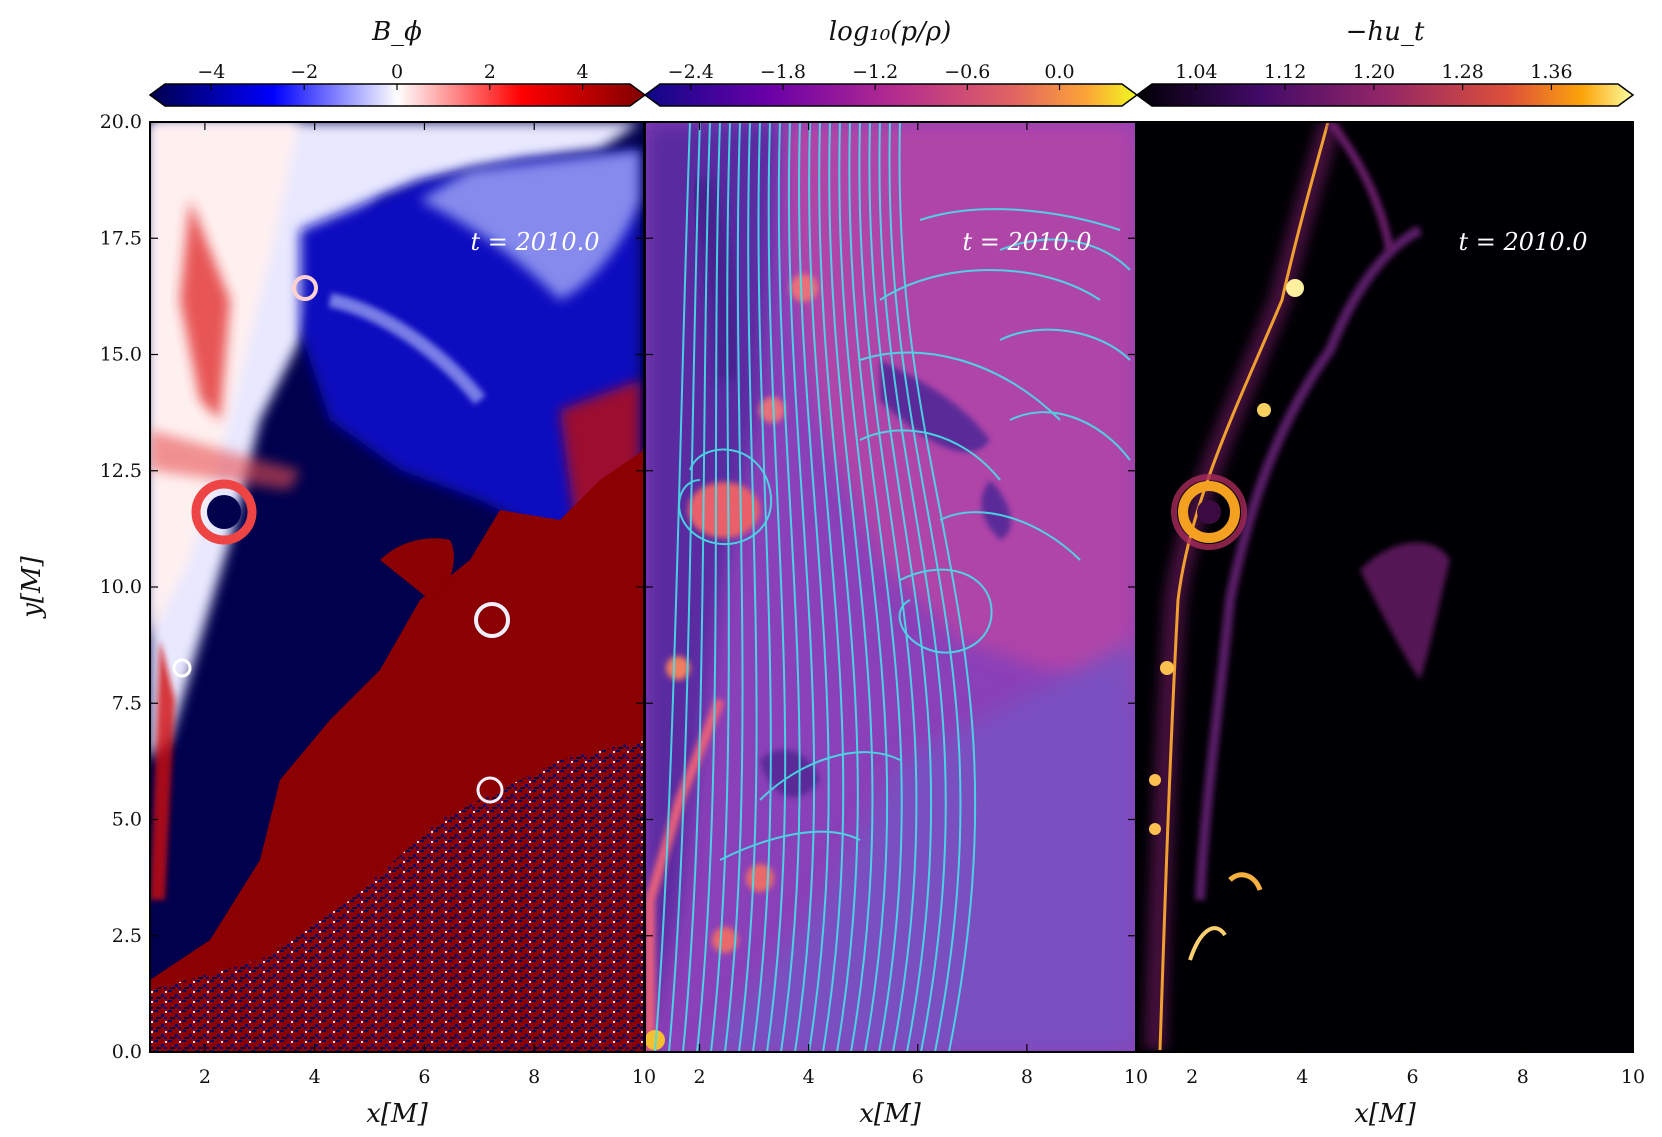  I want to click on panel-a-title: B_ϕ, so click(396, 32).